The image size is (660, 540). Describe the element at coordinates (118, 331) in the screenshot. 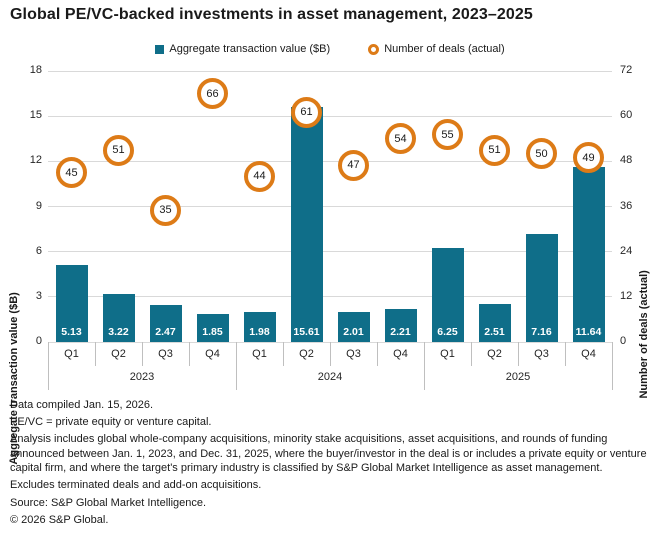

I see `bar-value-label: 3.22` at that location.